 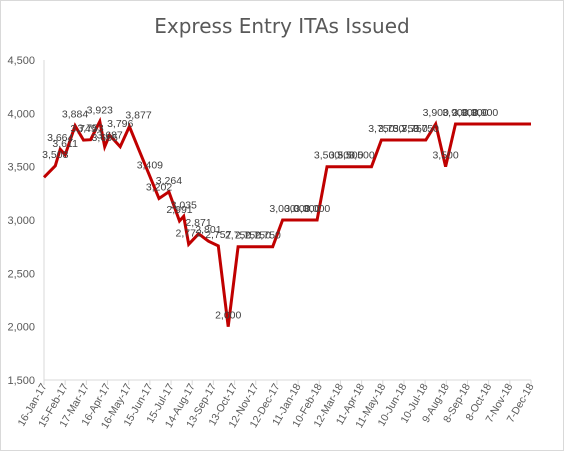 What do you see at coordinates (179, 210) in the screenshot?
I see `data-label: 2,991` at bounding box center [179, 210].